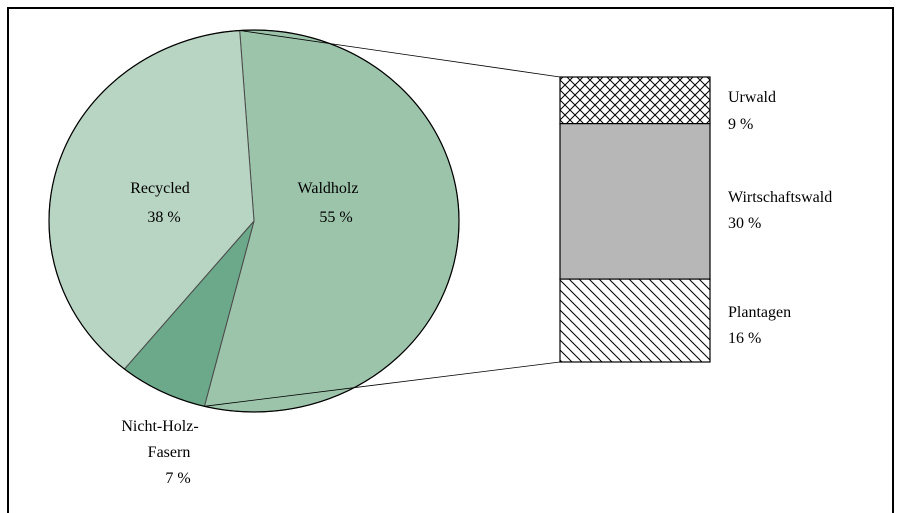  What do you see at coordinates (740, 124) in the screenshot?
I see `bar-label-urwald-value: 9 %` at bounding box center [740, 124].